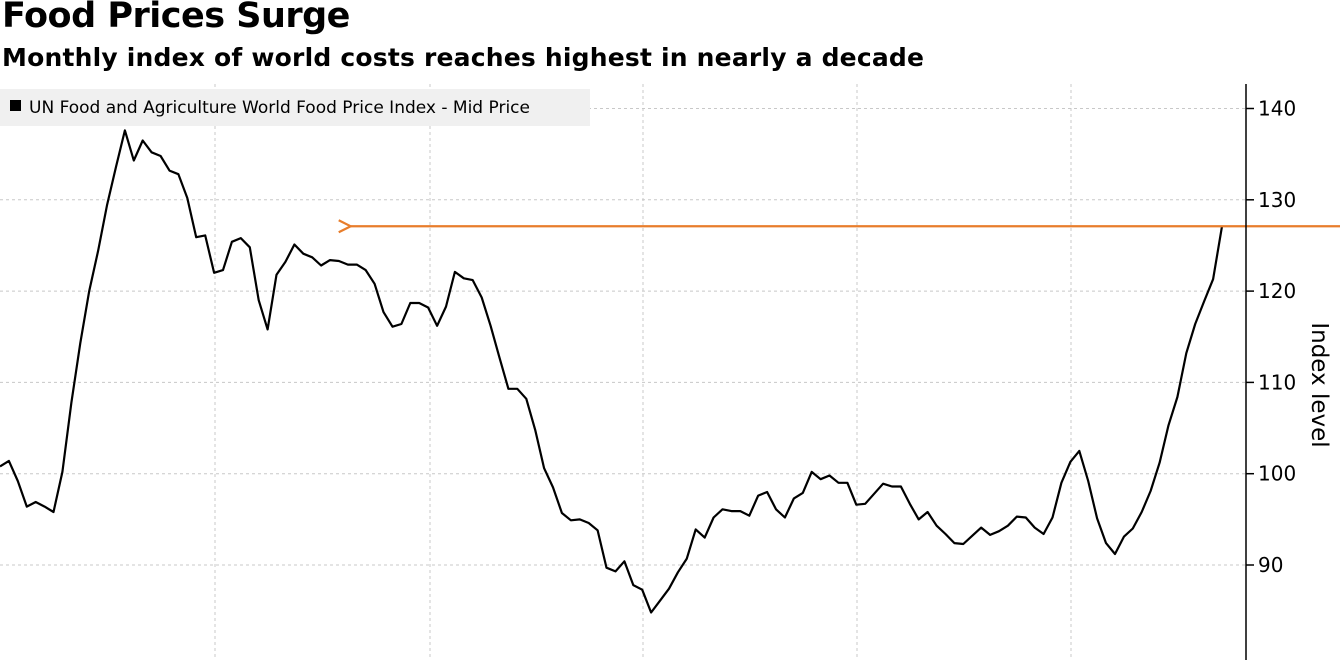 The height and width of the screenshot is (667, 1340). What do you see at coordinates (1319, 384) in the screenshot?
I see `y-axis-label: Index level` at bounding box center [1319, 384].